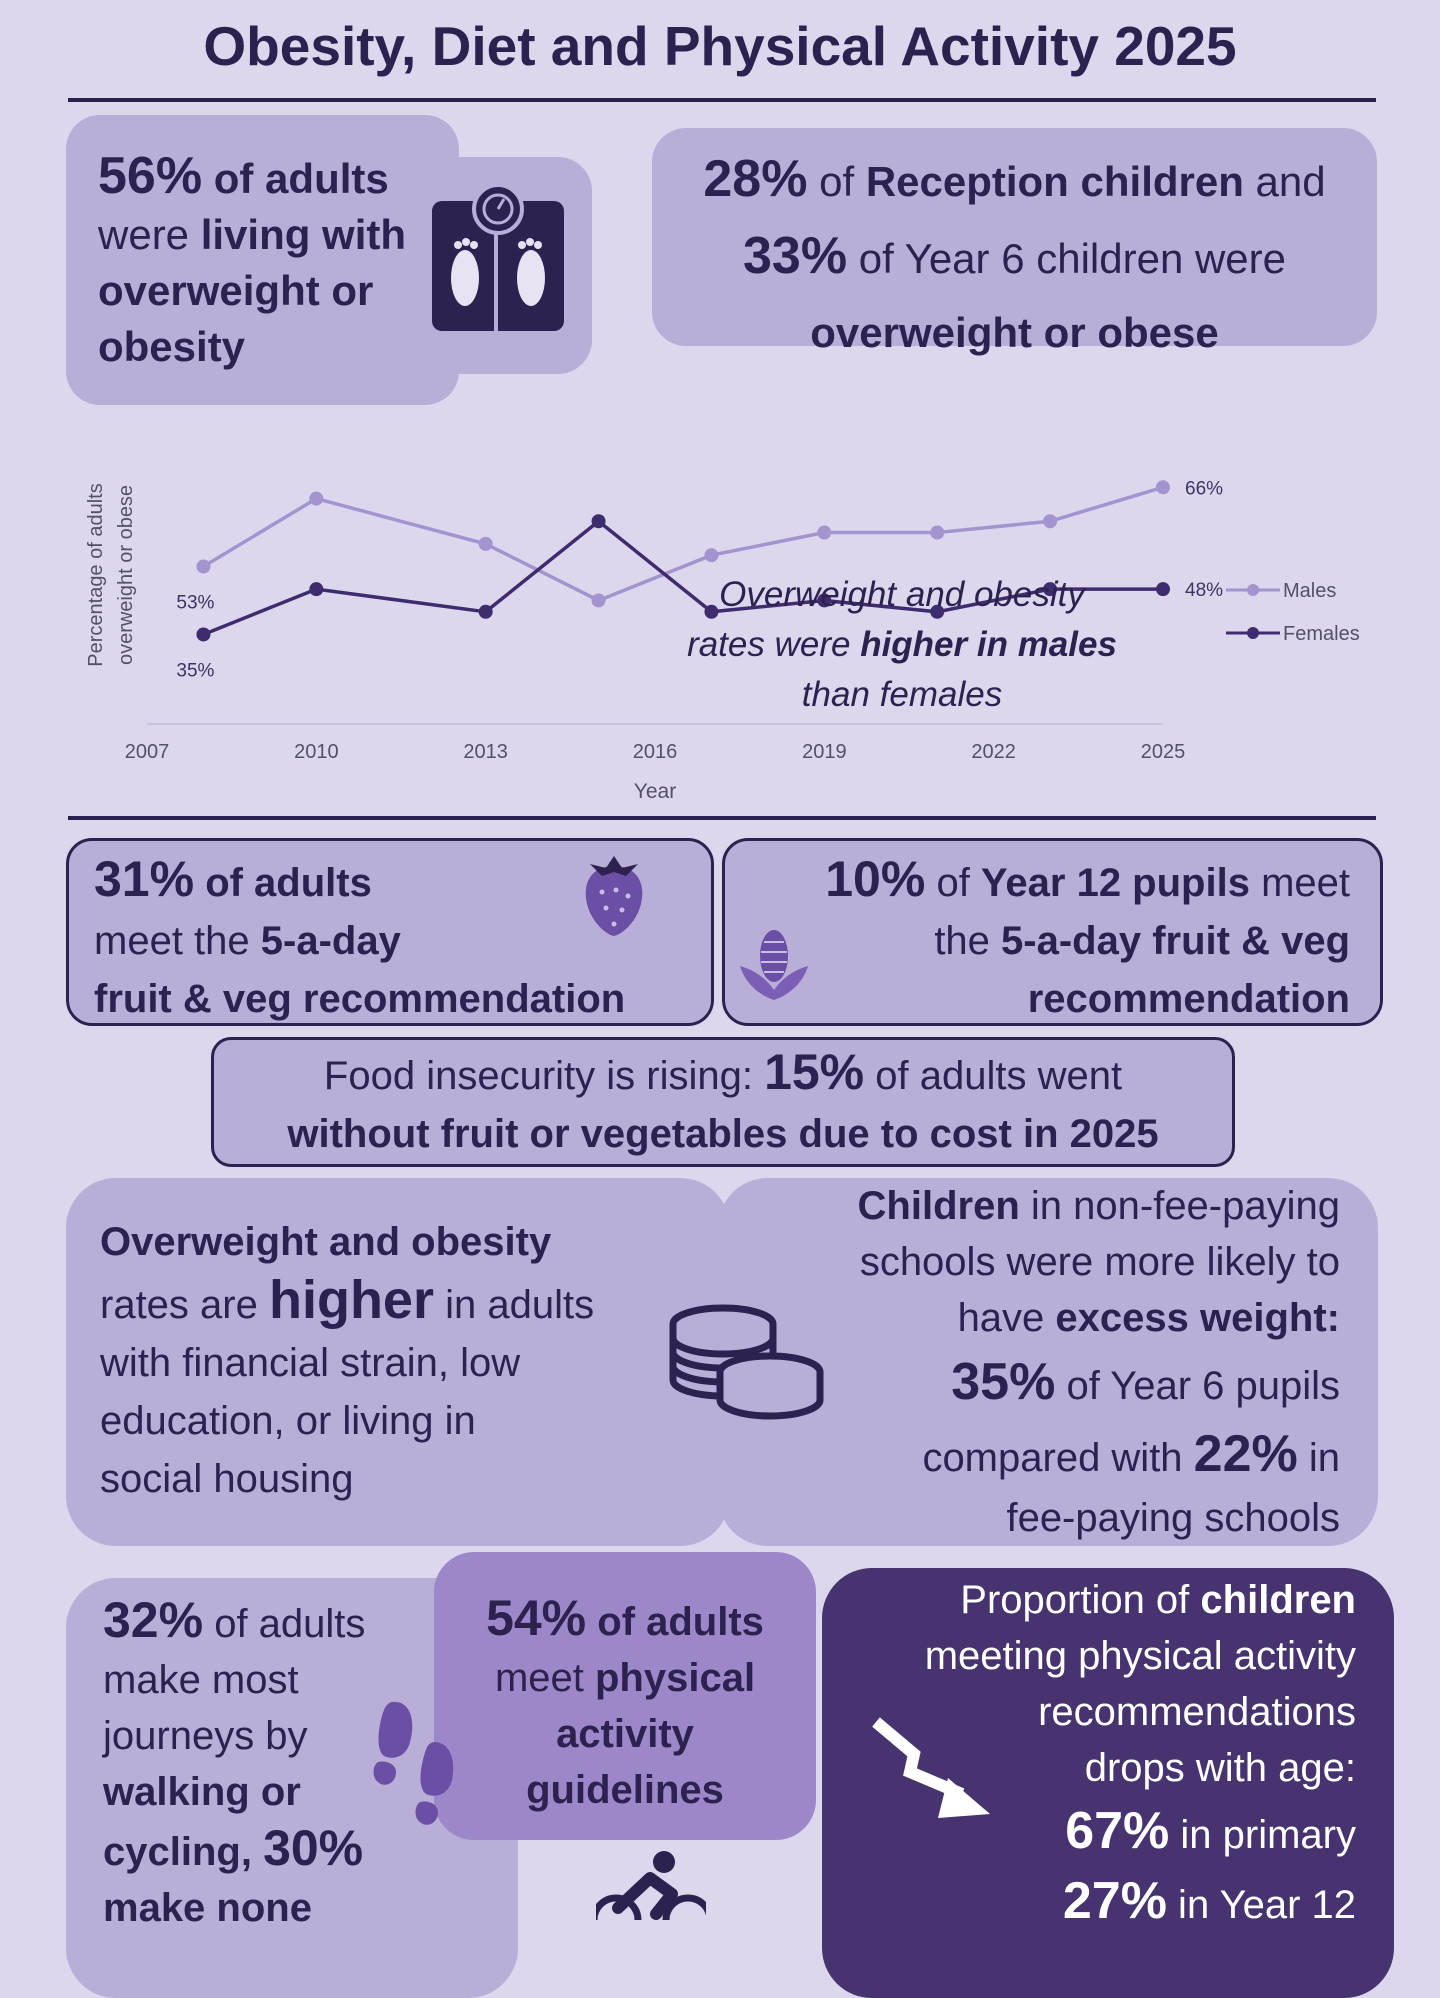 Image resolution: width=1440 pixels, height=1998 pixels. Describe the element at coordinates (746, 1362) in the screenshot. I see `coins-icon` at that location.